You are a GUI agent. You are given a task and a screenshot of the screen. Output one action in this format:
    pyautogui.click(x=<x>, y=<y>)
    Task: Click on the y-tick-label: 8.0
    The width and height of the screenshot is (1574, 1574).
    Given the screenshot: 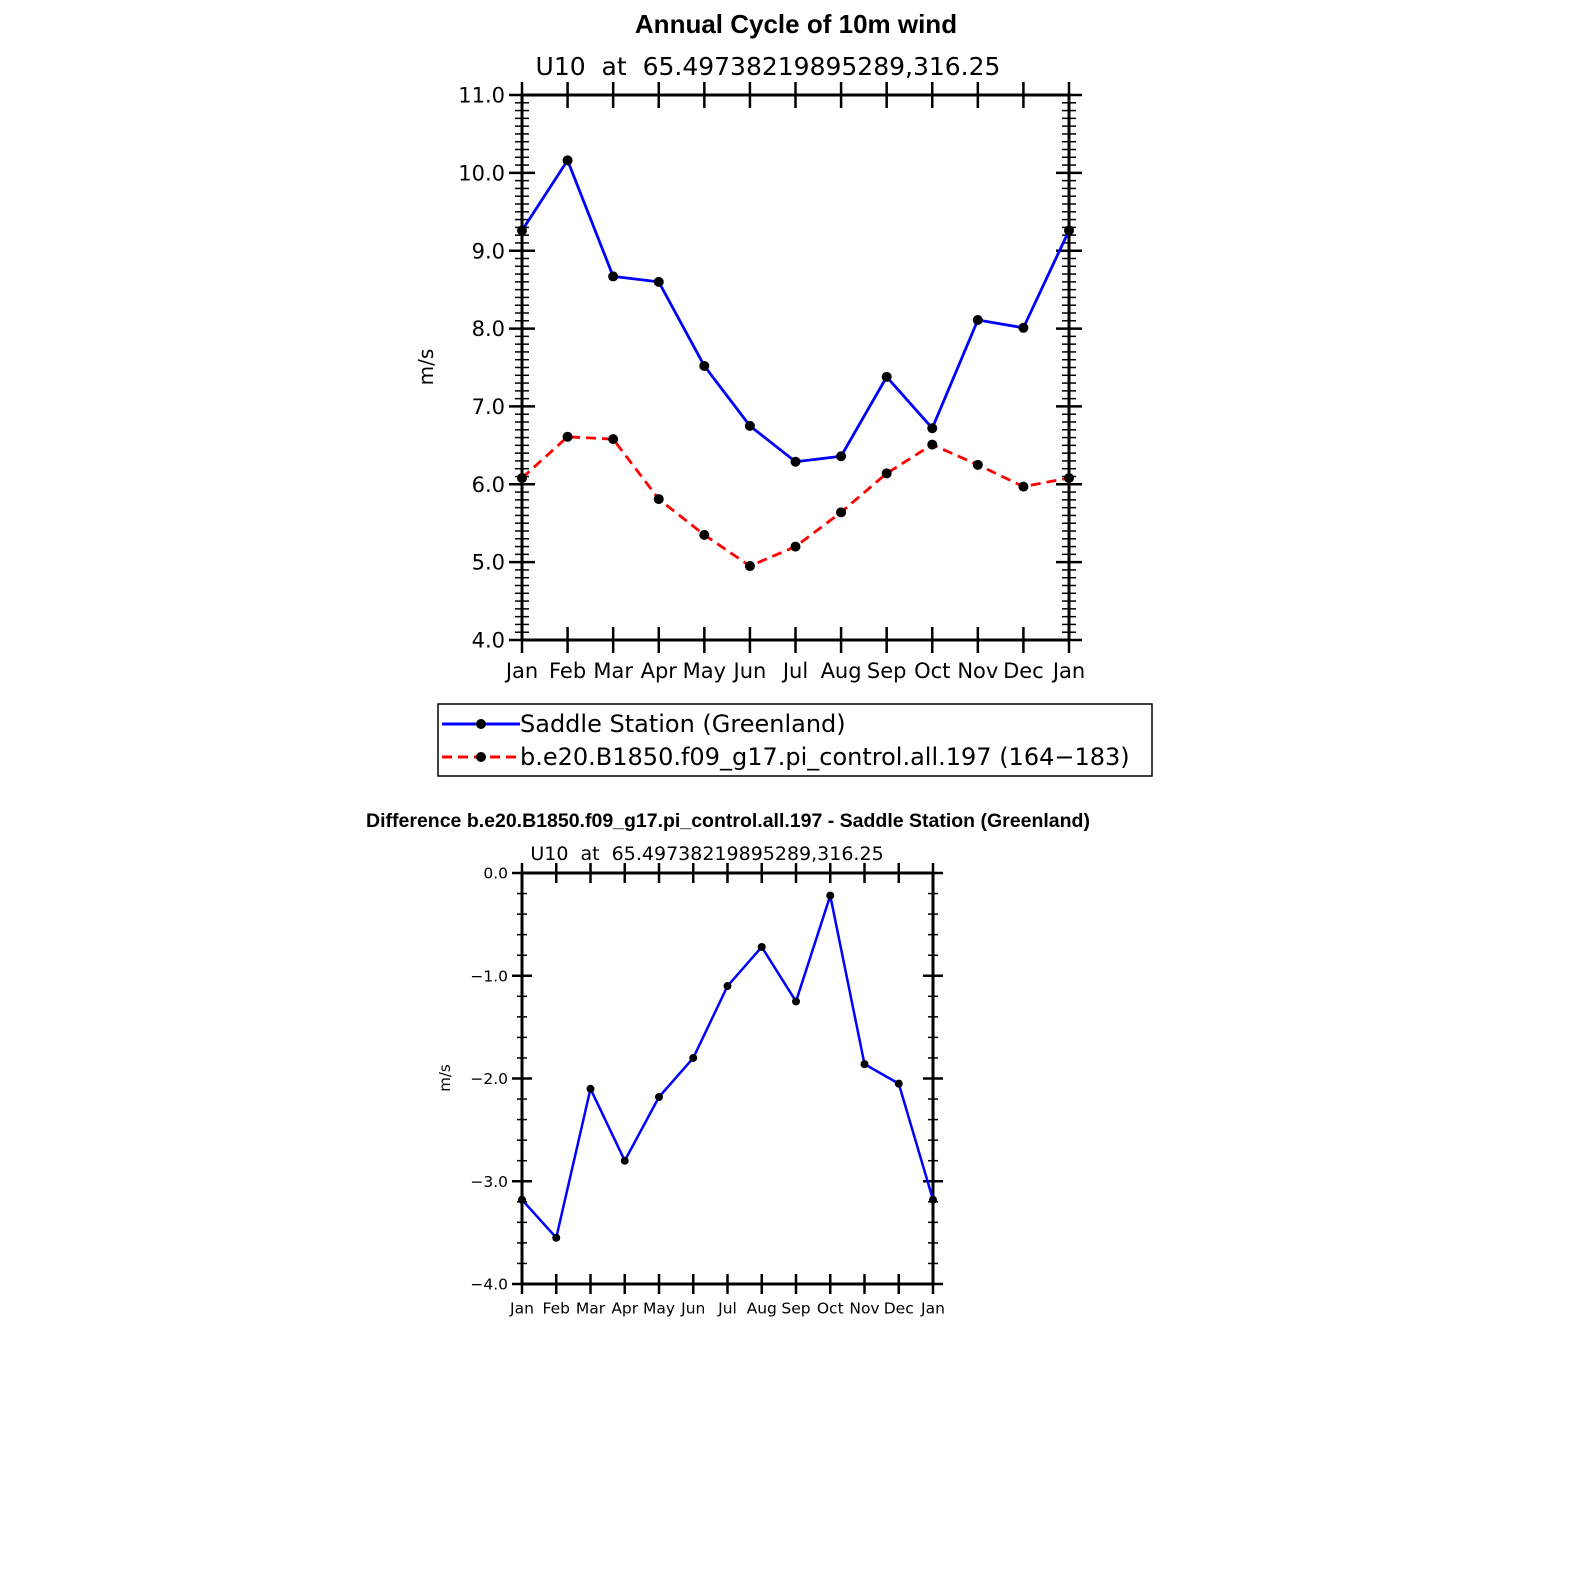 What is the action you would take?
    pyautogui.click(x=488, y=329)
    